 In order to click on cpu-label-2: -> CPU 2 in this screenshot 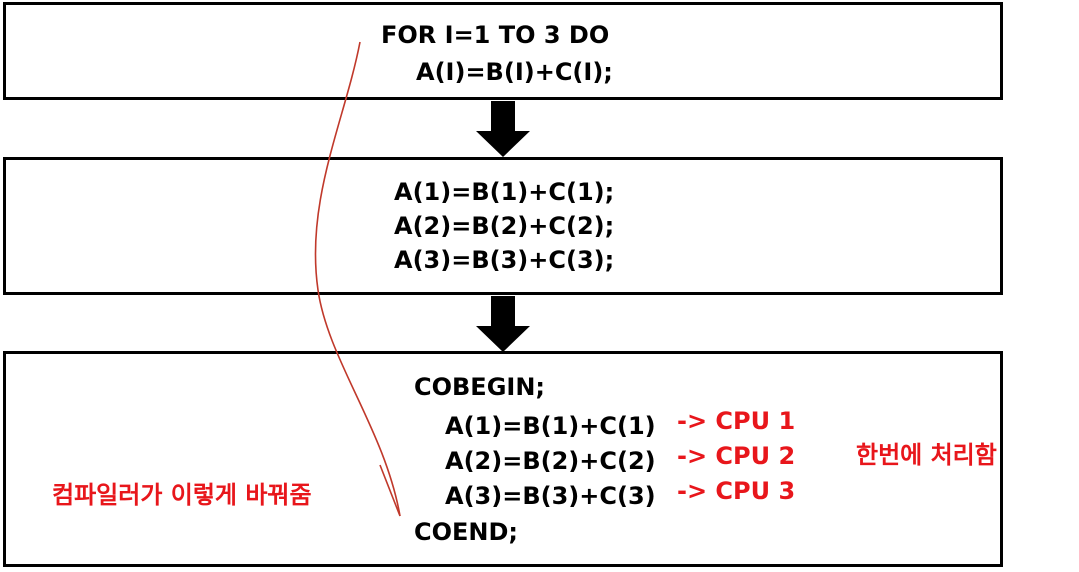, I will do `click(736, 456)`.